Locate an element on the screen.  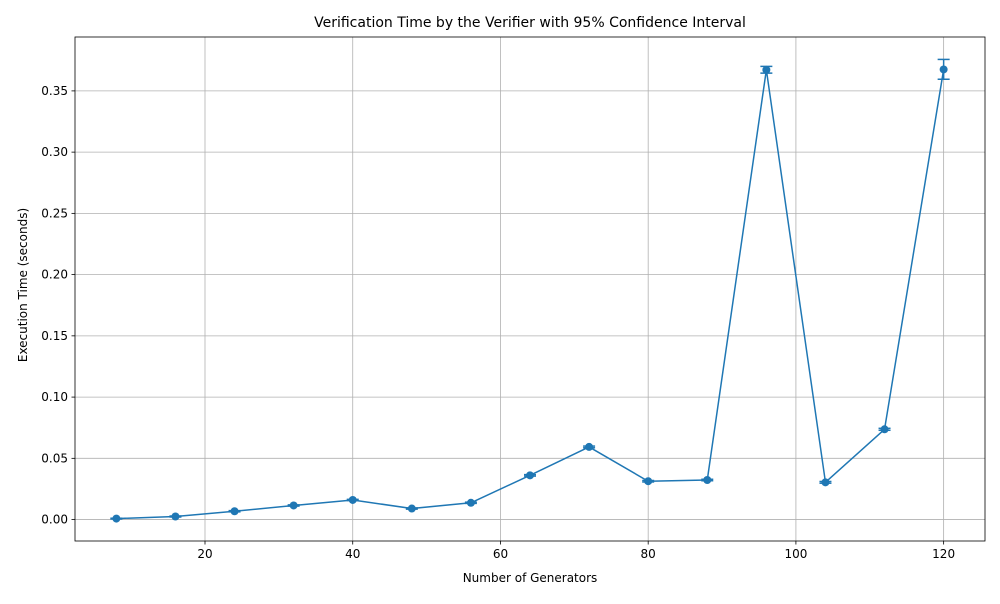
y-tick-label: 0.05 is located at coordinates (54, 458).